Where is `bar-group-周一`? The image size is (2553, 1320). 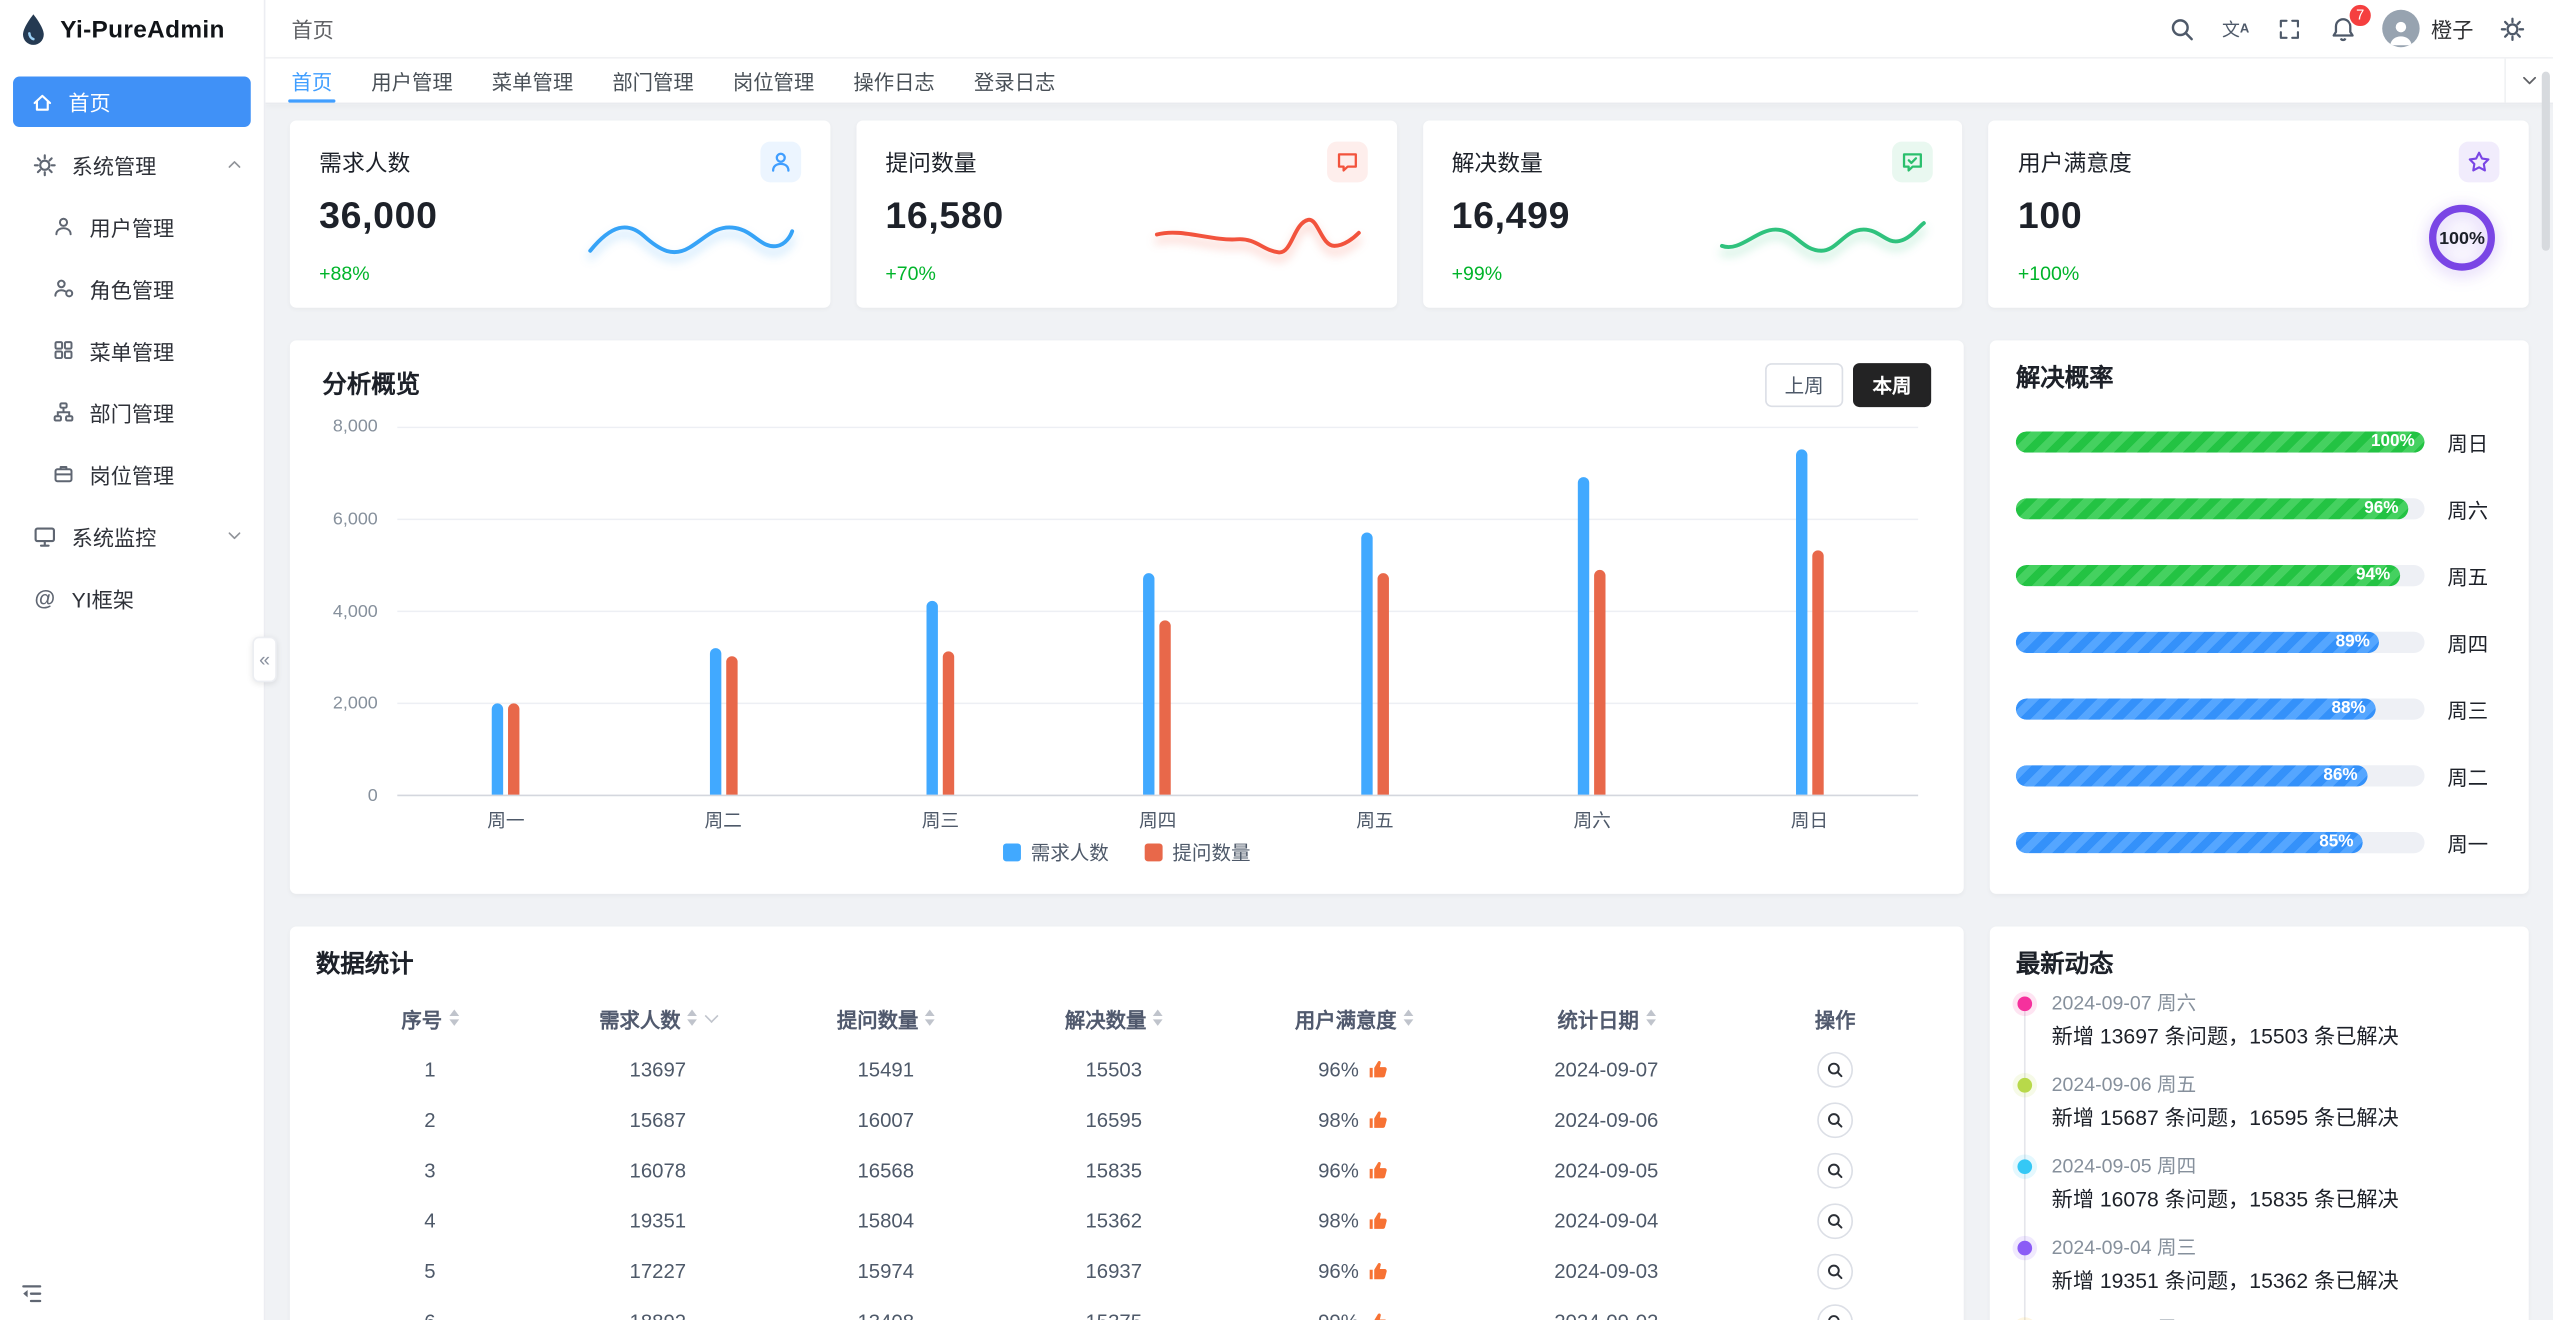
bar-group-周一 is located at coordinates (505, 611).